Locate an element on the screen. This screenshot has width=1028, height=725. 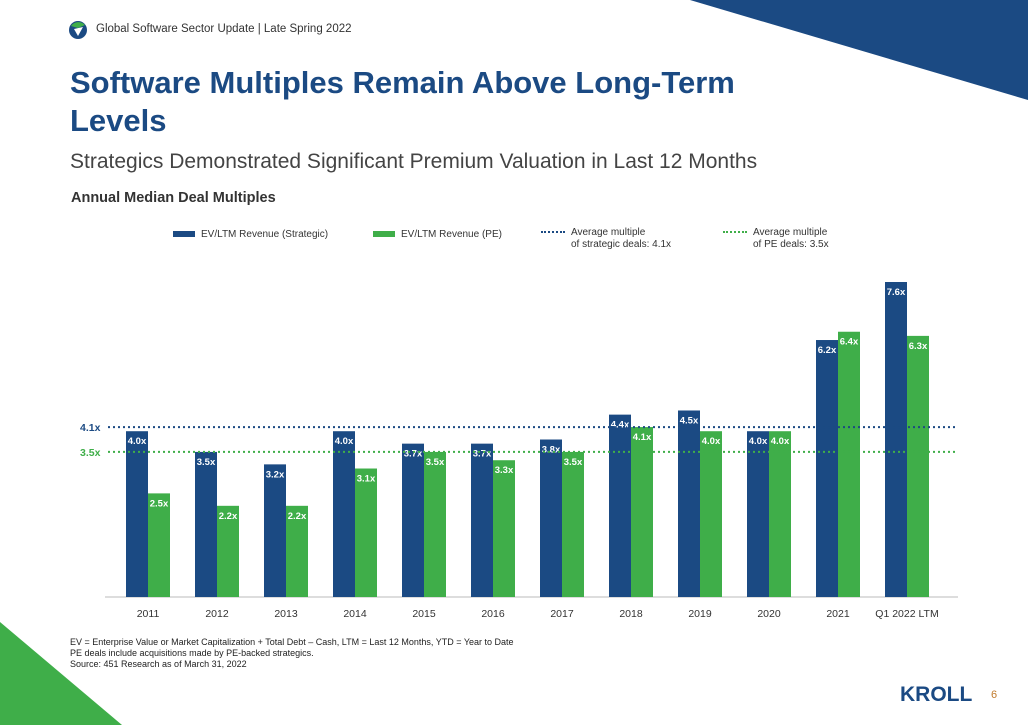
x-tick-label: 2012 is located at coordinates (217, 614).